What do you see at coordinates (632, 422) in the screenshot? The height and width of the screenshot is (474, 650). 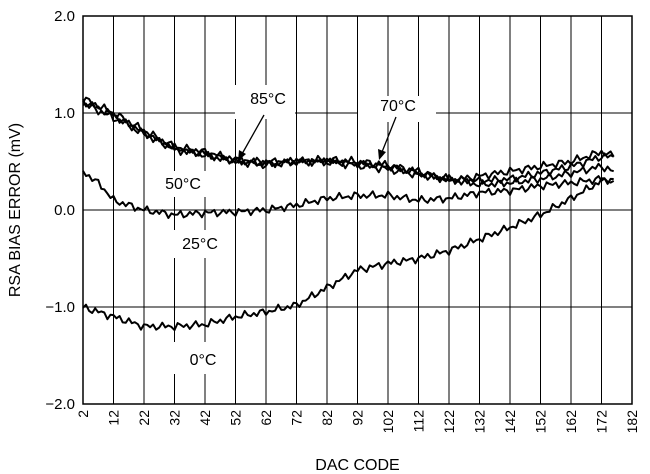 I see `x-tick-label: 182` at bounding box center [632, 422].